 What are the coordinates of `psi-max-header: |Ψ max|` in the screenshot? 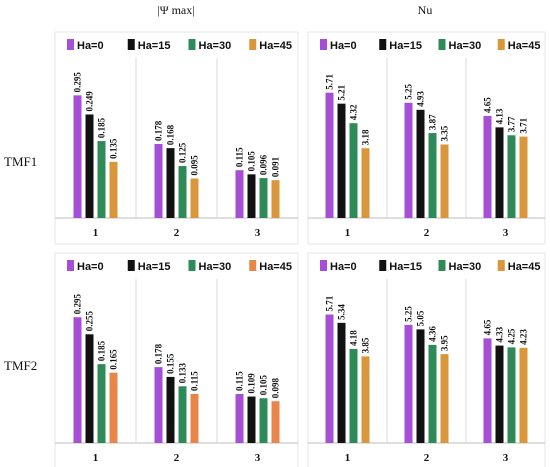 It's located at (175, 10).